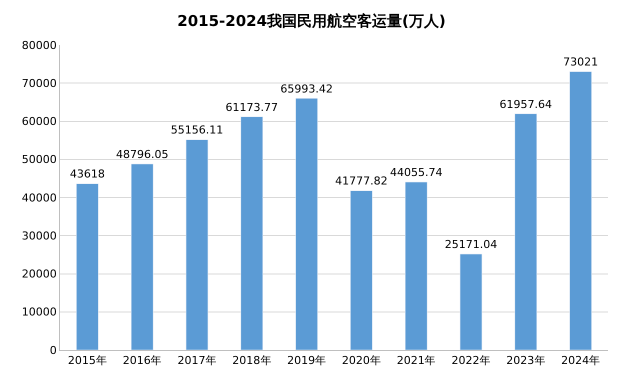  I want to click on x-tick-label: 2021年, so click(416, 361).